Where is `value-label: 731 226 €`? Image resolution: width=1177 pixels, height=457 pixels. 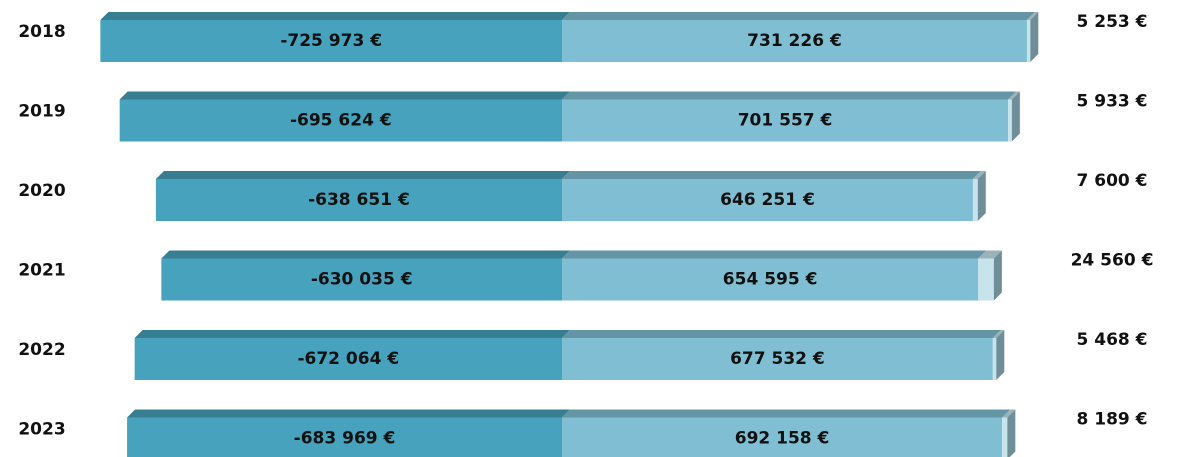 value-label: 731 226 € is located at coordinates (794, 41).